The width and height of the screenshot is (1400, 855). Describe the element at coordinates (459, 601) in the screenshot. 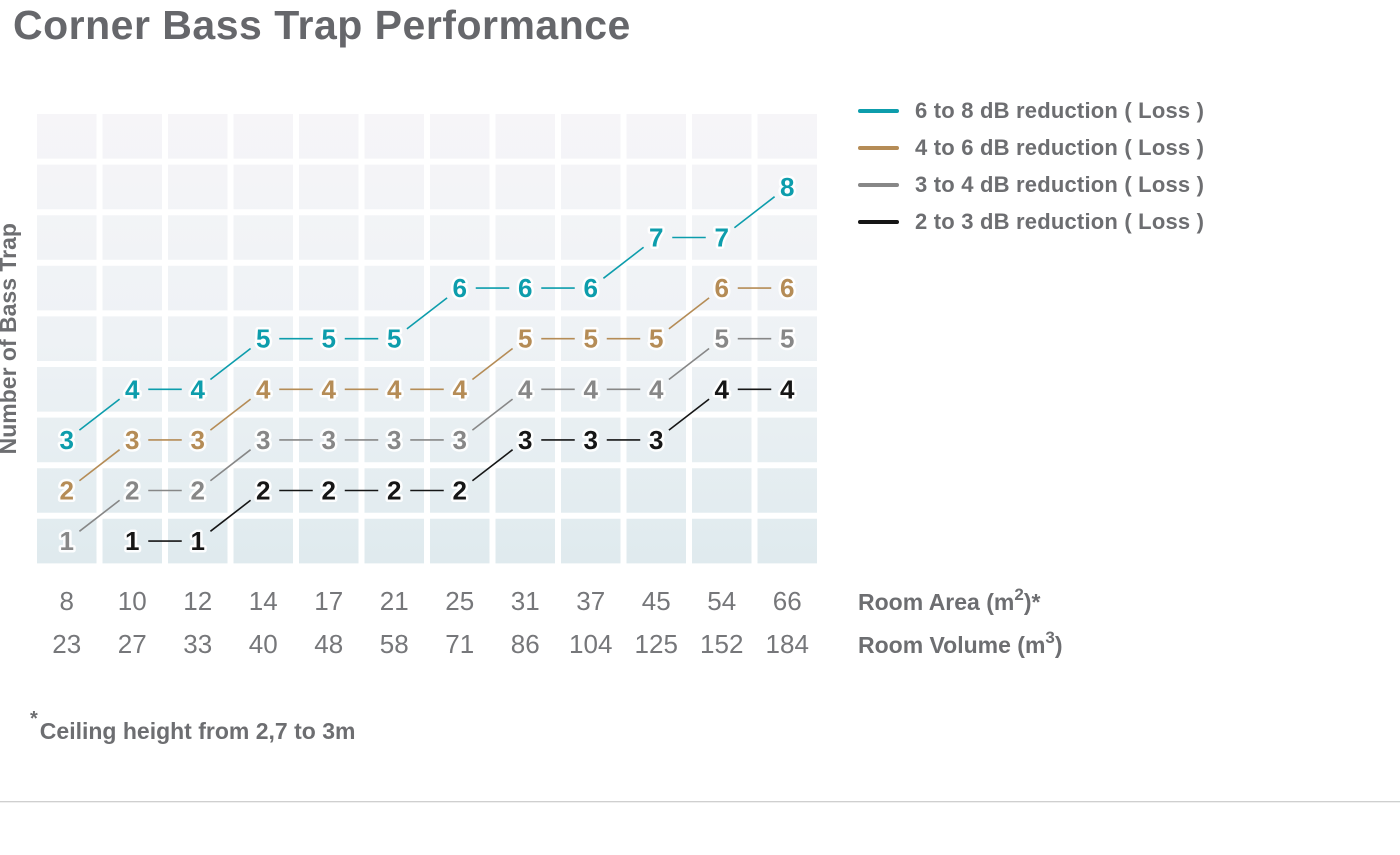

I see `tick-label: 25` at that location.